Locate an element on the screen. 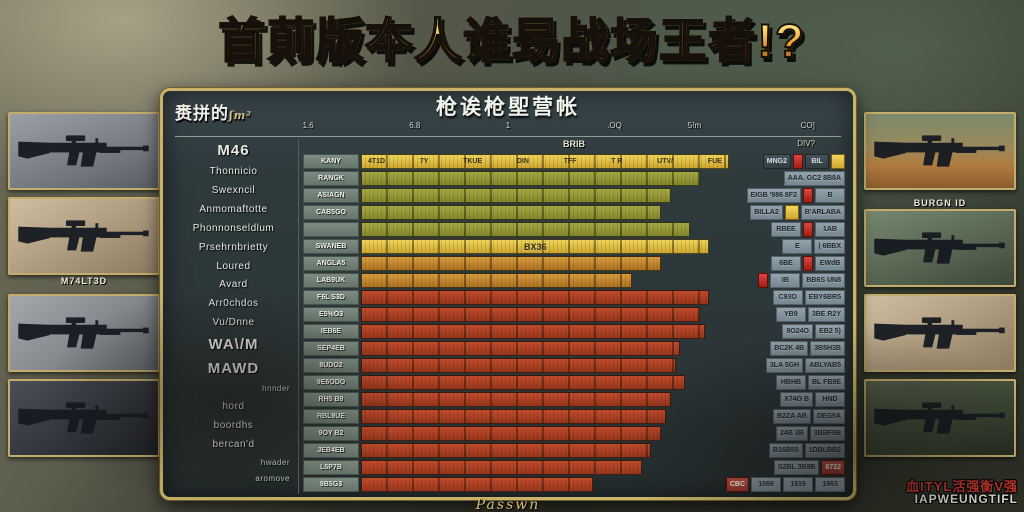 This screenshot has height=512, width=1024. table-row: KANY 4T1D 7Y TKUE DIN TFF T R UTV/FUE MNG2 BIL is located at coordinates (574, 161).